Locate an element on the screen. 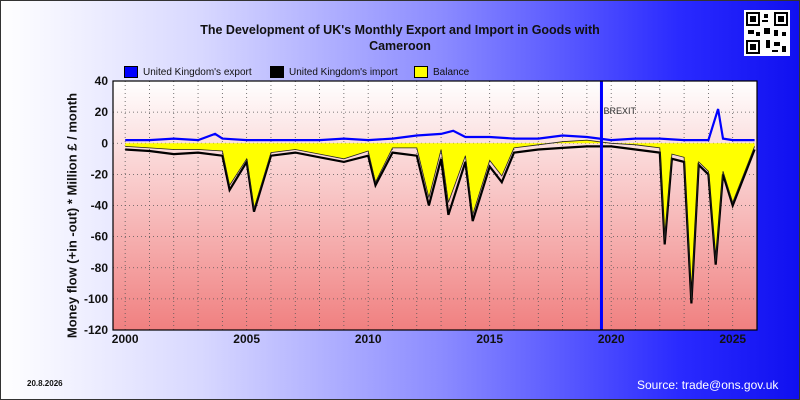 The width and height of the screenshot is (800, 400). legend-item-import: United Kingdom's import is located at coordinates (334, 72).